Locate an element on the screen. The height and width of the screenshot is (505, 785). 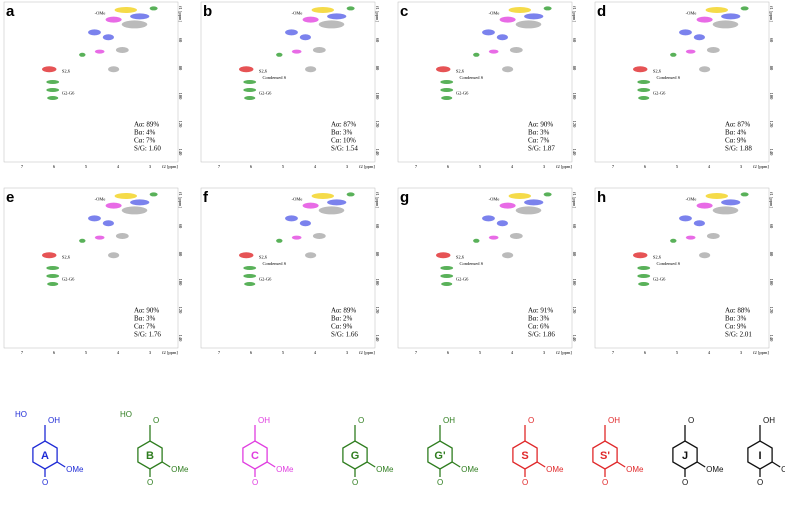
lignin-structure: B OMe O O HO is located at coordinates (154, 448).